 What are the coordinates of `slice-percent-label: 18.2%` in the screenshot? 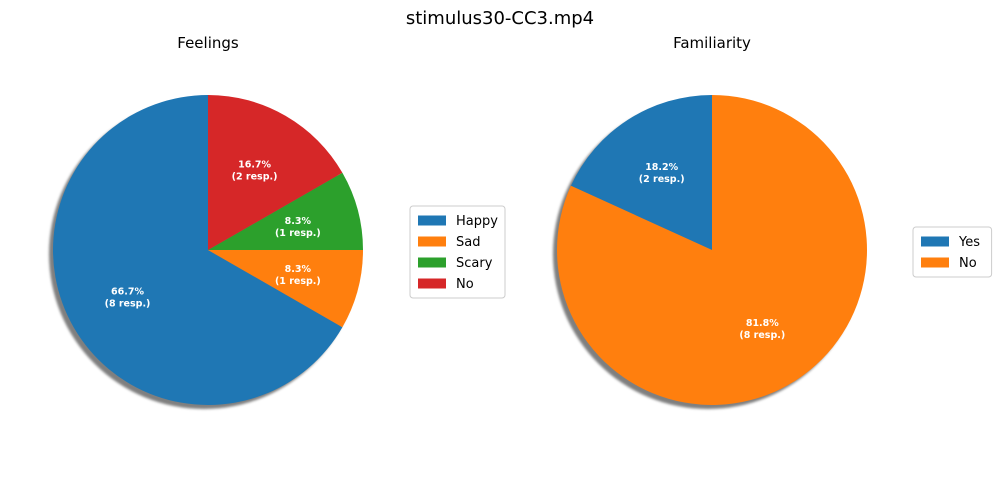 It's located at (661, 167).